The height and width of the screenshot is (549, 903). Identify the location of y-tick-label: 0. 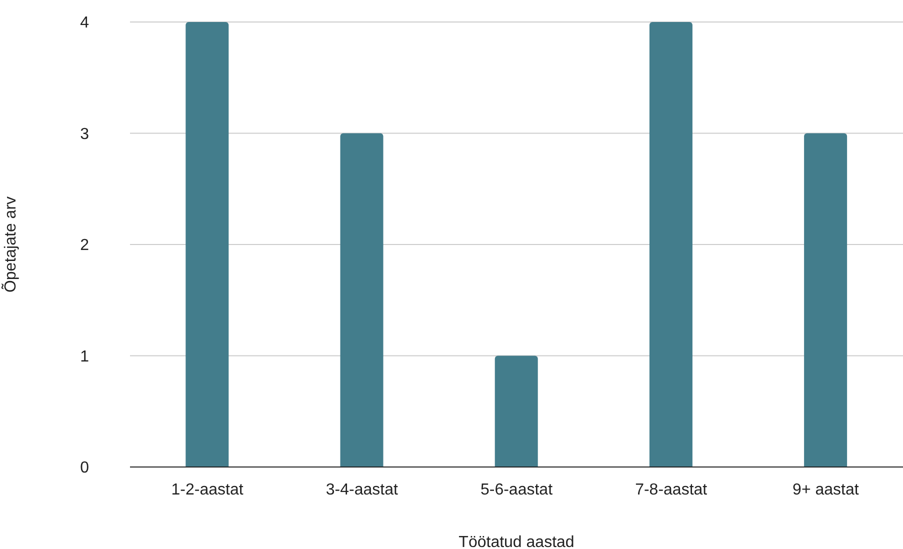
(85, 468).